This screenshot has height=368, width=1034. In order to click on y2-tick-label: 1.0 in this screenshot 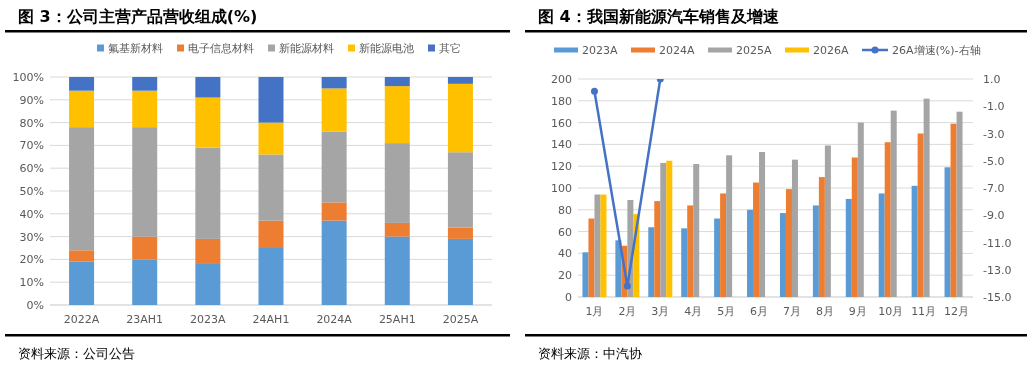, I will do `click(992, 79)`.